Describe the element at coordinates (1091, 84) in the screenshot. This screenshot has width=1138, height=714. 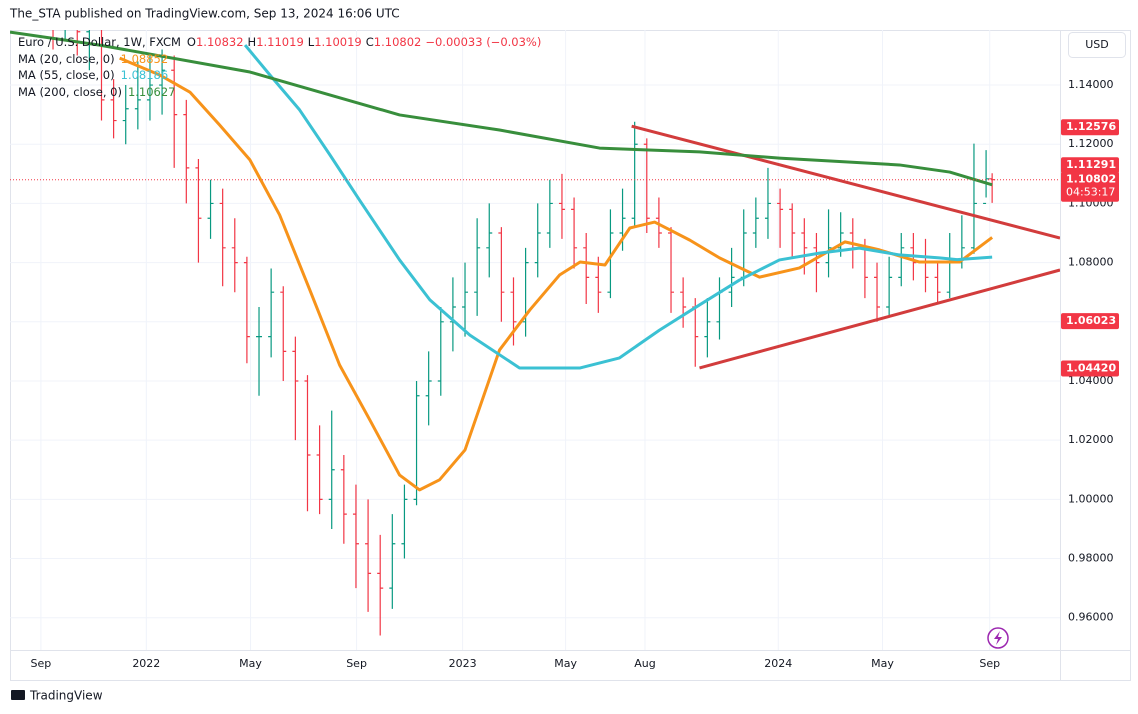
I see `y-tick-label: 1.14000` at that location.